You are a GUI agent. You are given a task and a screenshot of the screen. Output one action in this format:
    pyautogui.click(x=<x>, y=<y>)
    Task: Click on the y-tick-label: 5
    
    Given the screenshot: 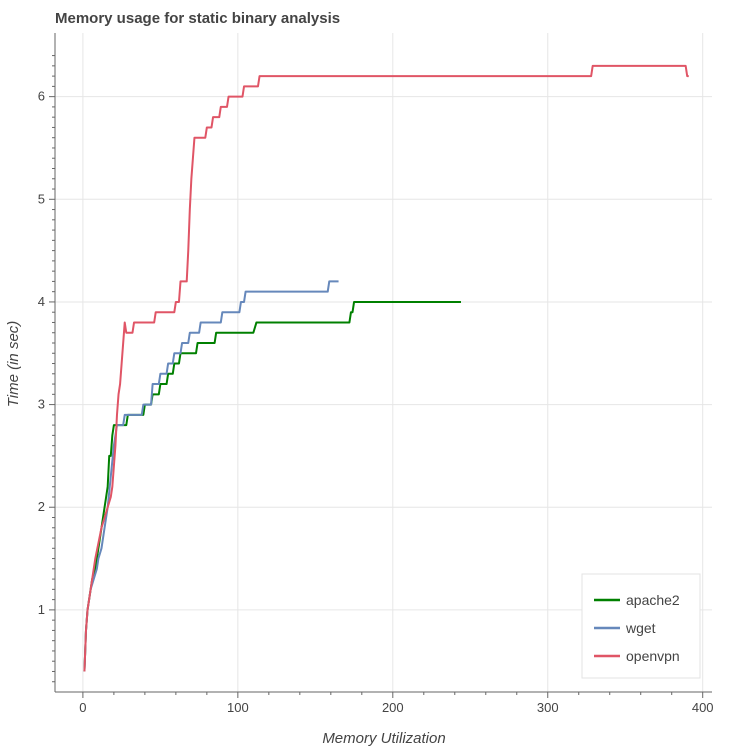 What is the action you would take?
    pyautogui.click(x=41, y=198)
    